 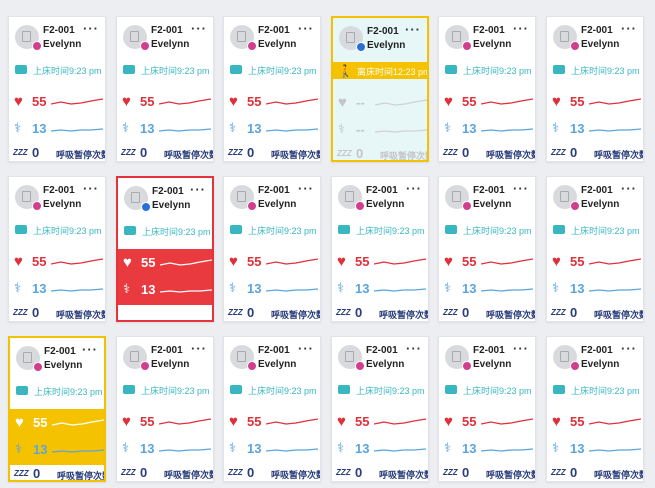 I want to click on patient-name: Evelynn, so click(x=277, y=44).